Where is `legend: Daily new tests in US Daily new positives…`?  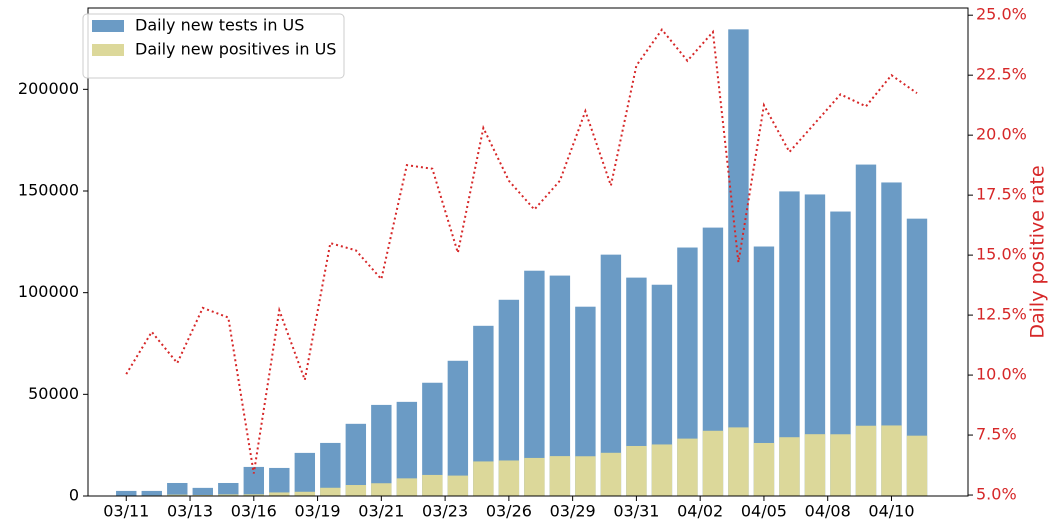 legend: Daily new tests in US Daily new positives… is located at coordinates (213, 46).